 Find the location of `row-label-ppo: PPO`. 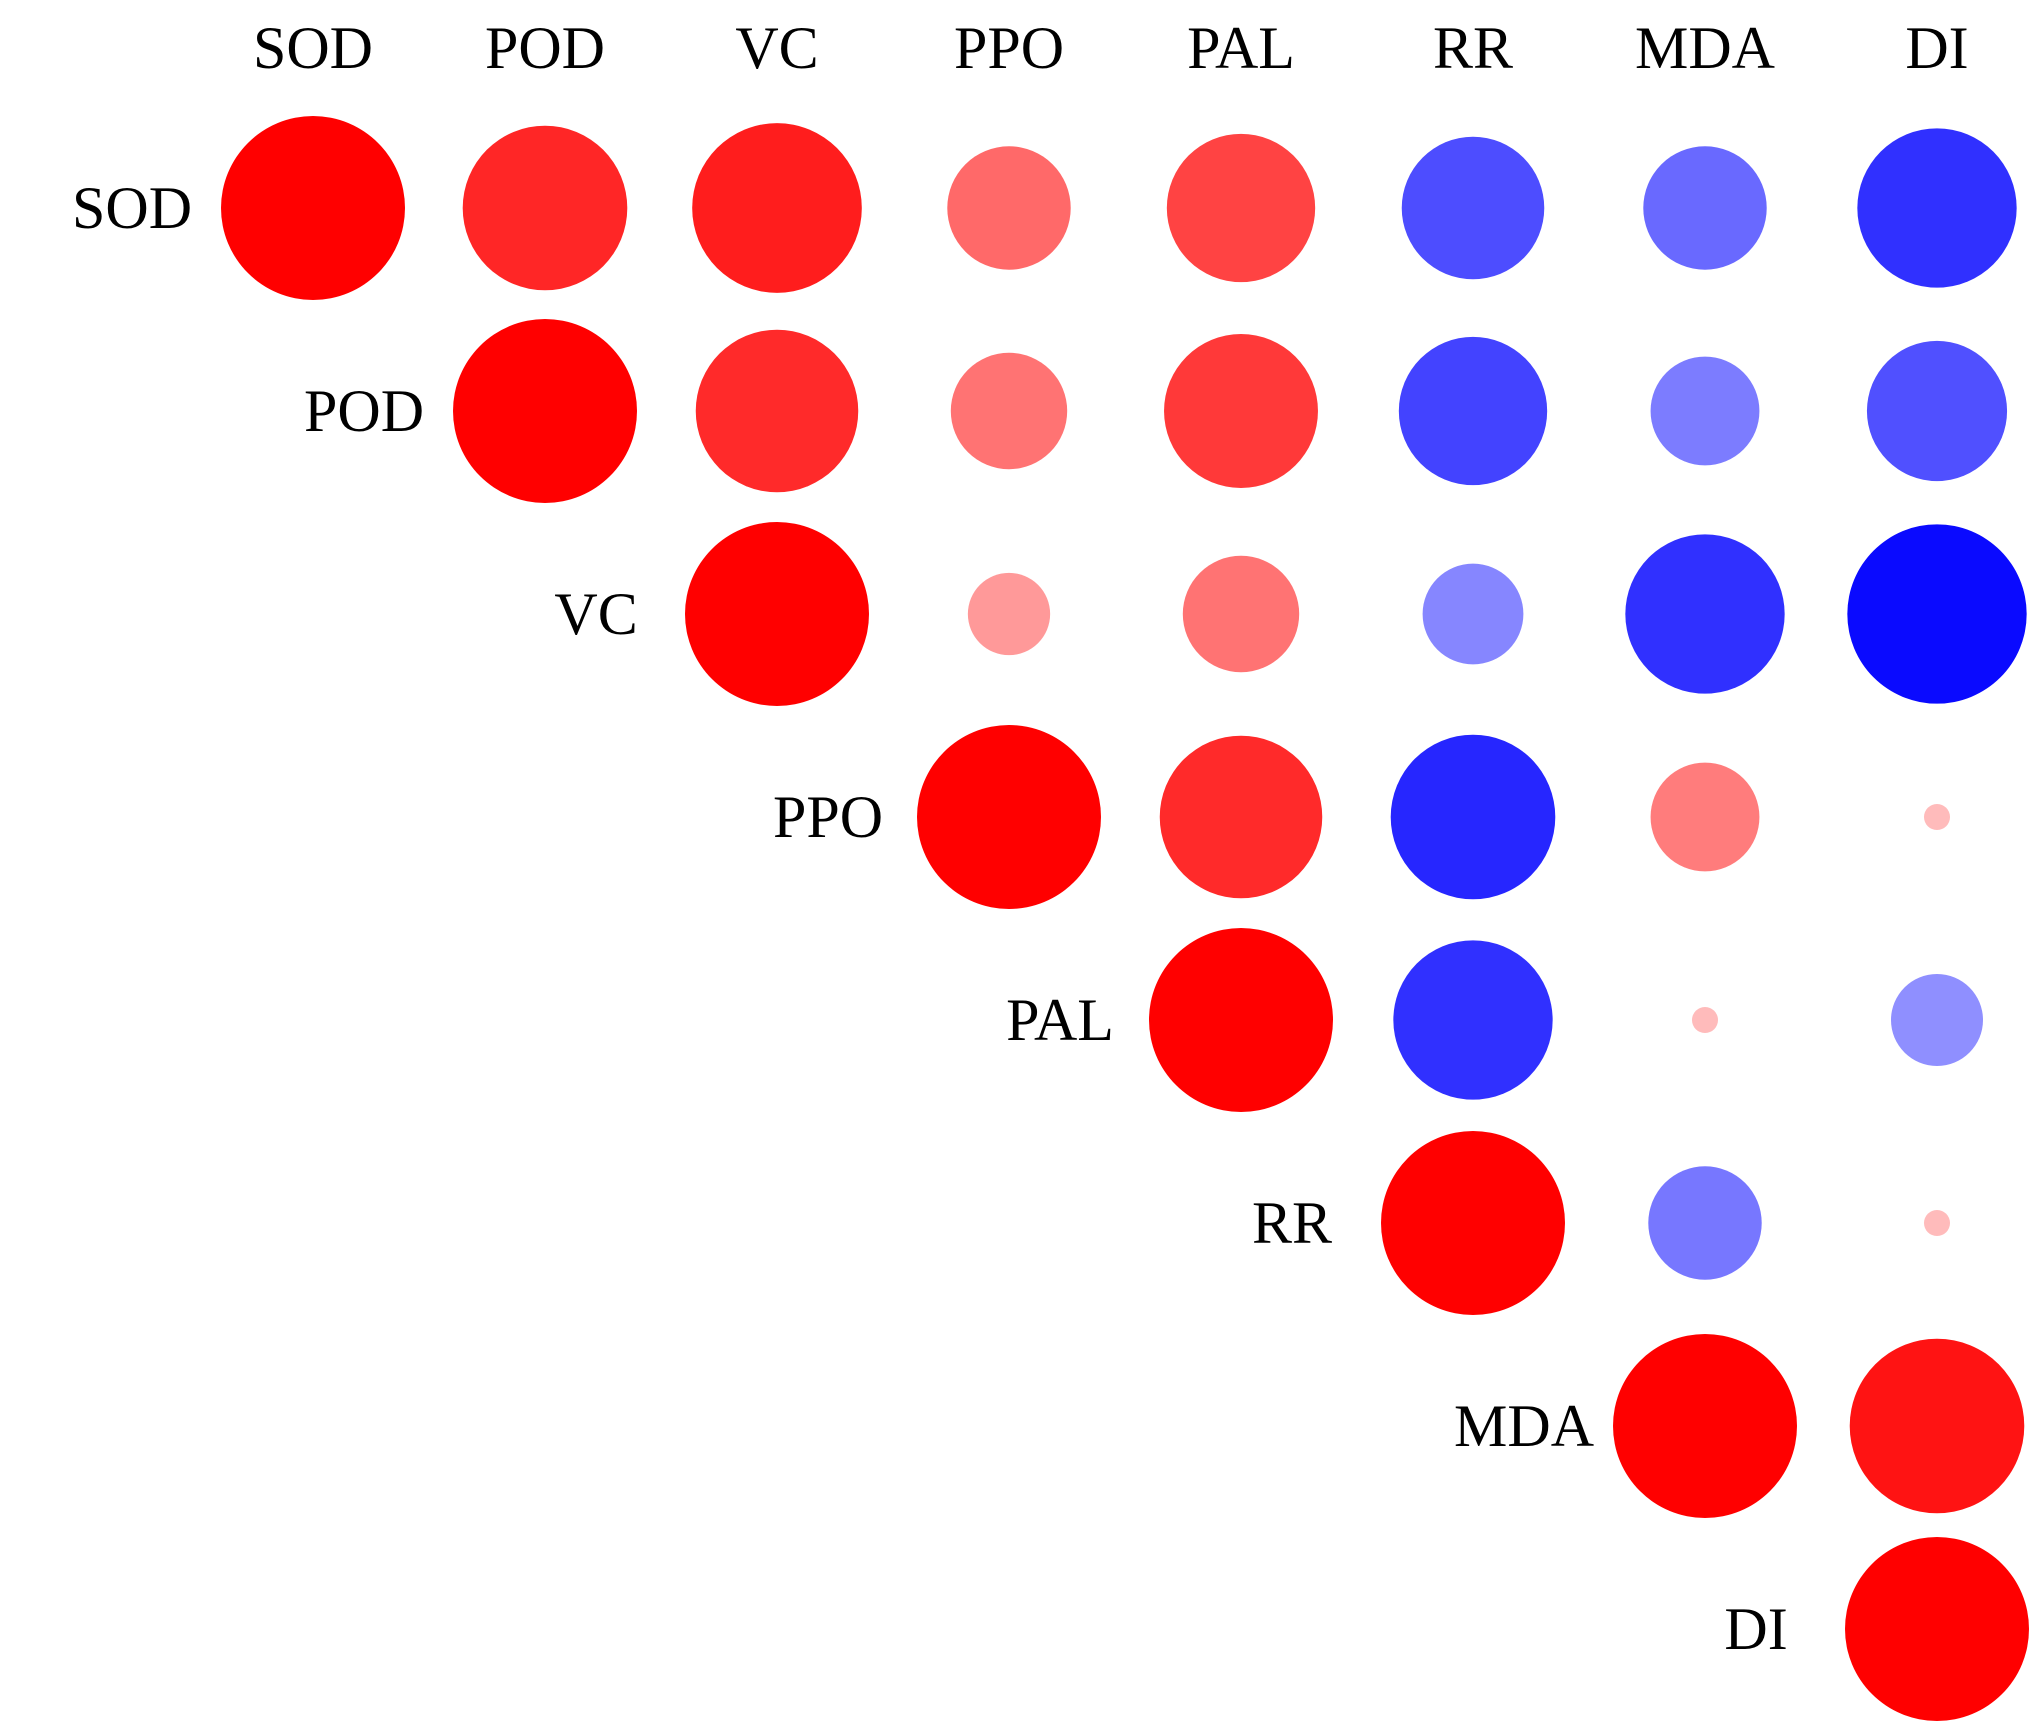

row-label-ppo: PPO is located at coordinates (828, 817).